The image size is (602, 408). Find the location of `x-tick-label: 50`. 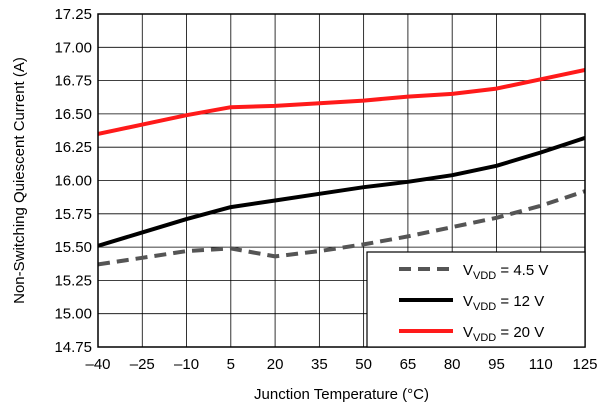

x-tick-label: 50 is located at coordinates (363, 364).